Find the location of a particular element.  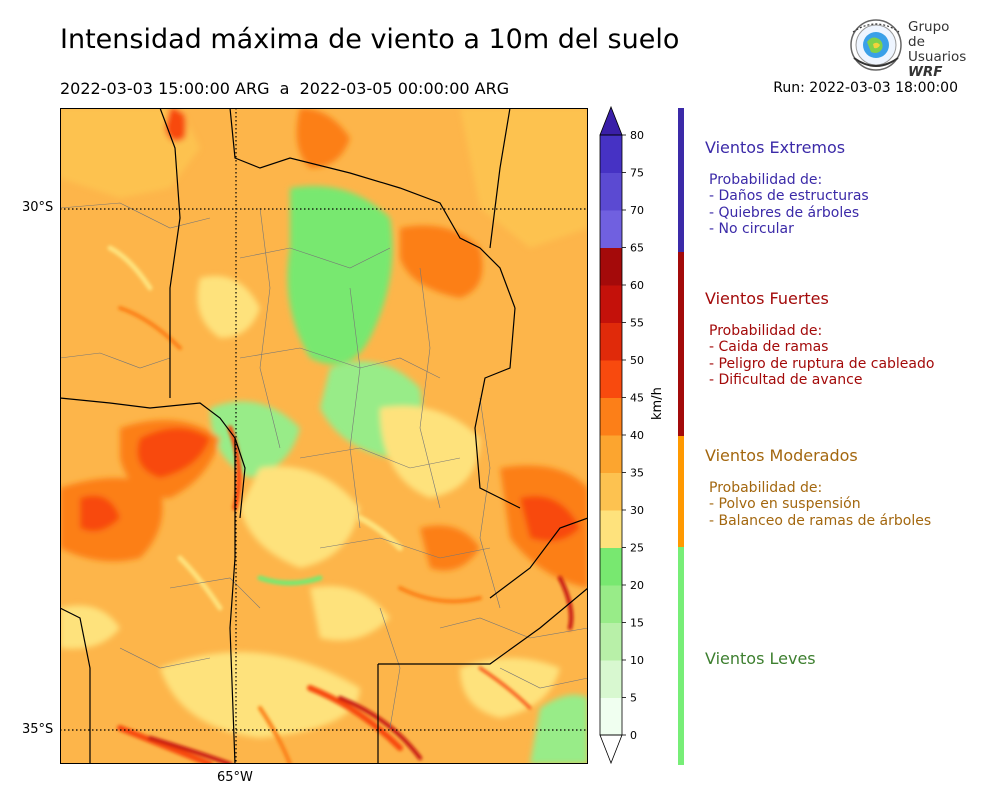

colorbar-tick-label: 40 is located at coordinates (637, 435).